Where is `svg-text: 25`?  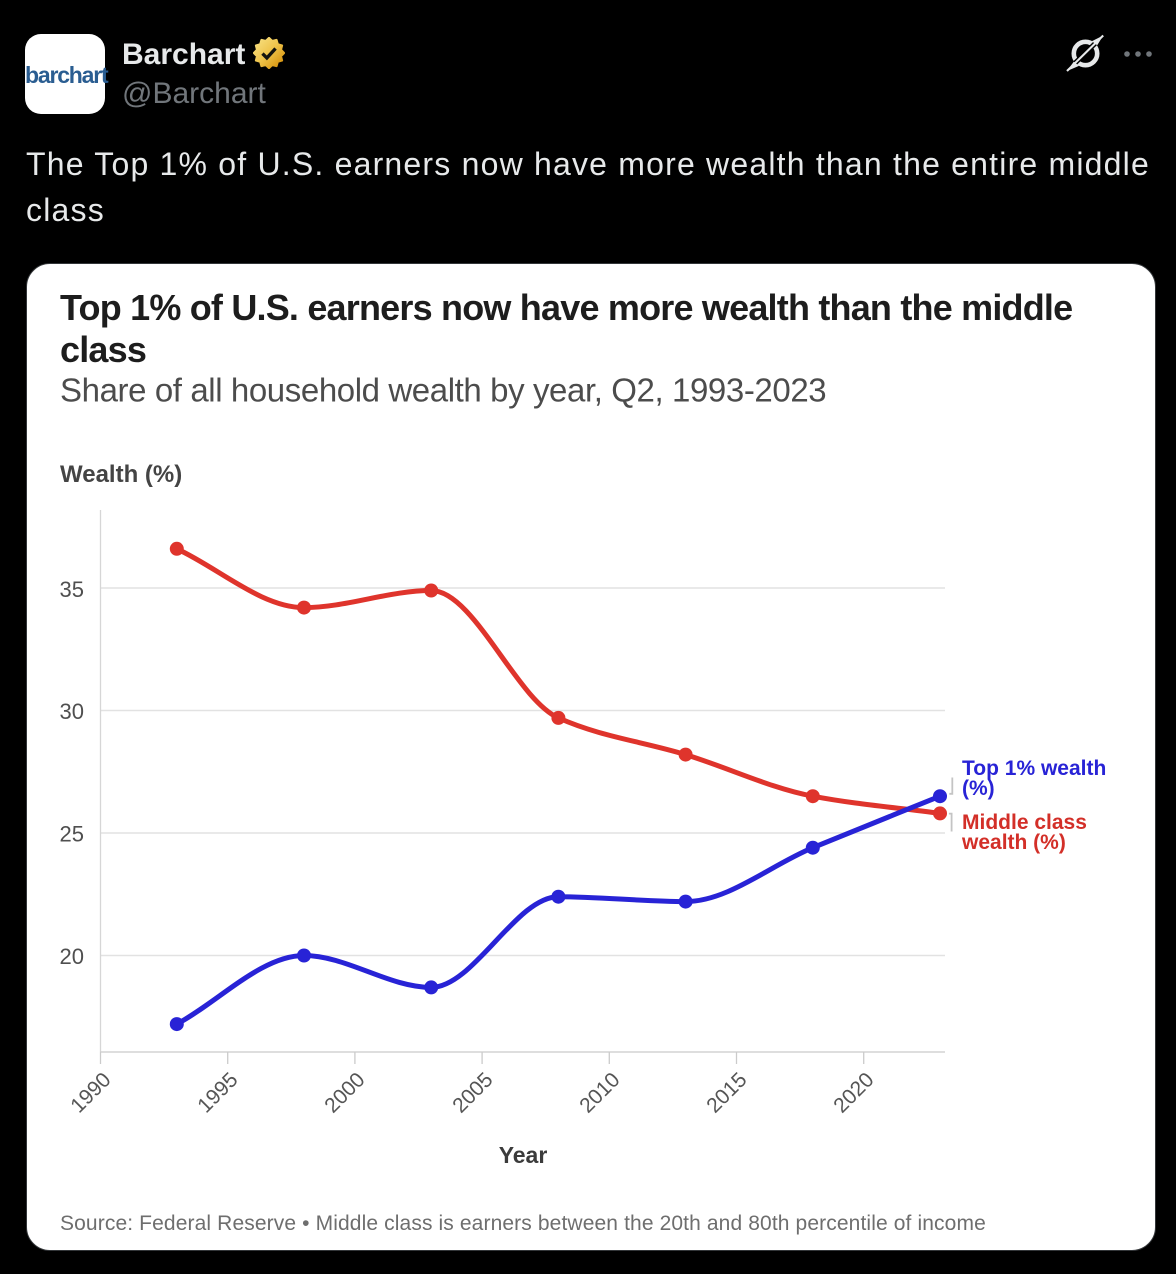 svg-text: 25 is located at coordinates (72, 834).